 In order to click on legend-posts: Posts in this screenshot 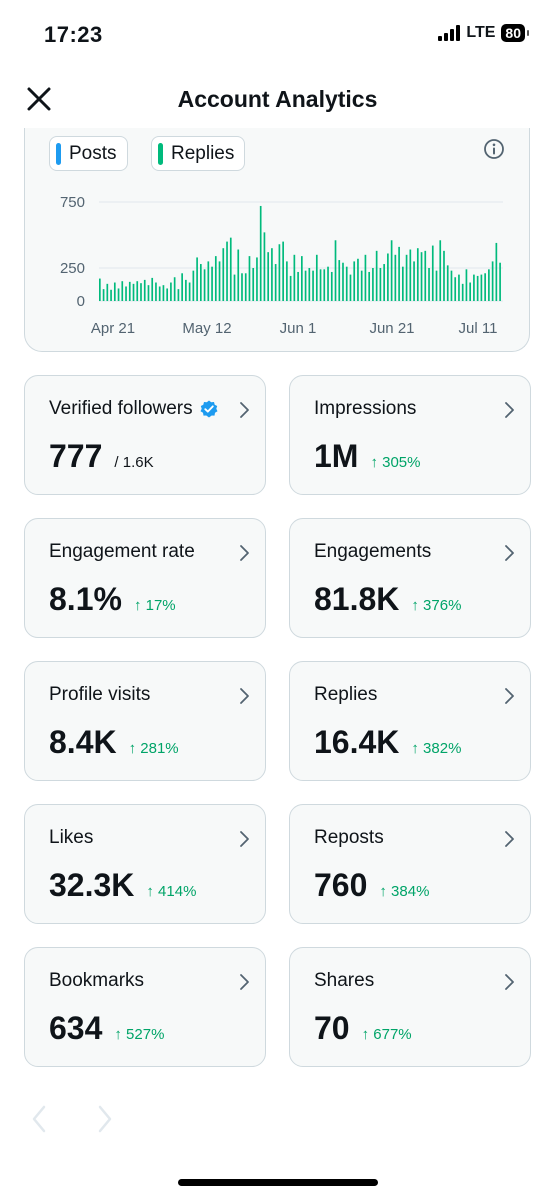, I will do `click(88, 153)`.